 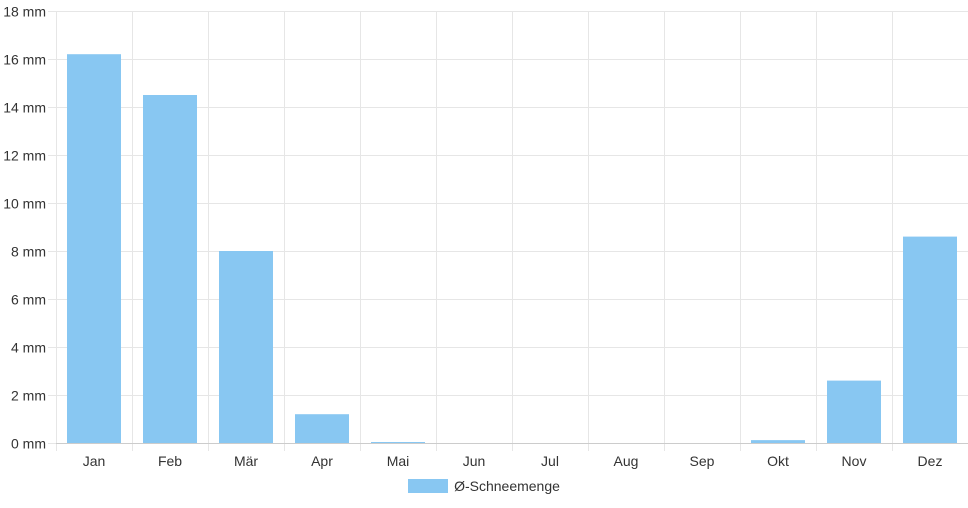 I want to click on x-tick-label: Dez, so click(x=930, y=461).